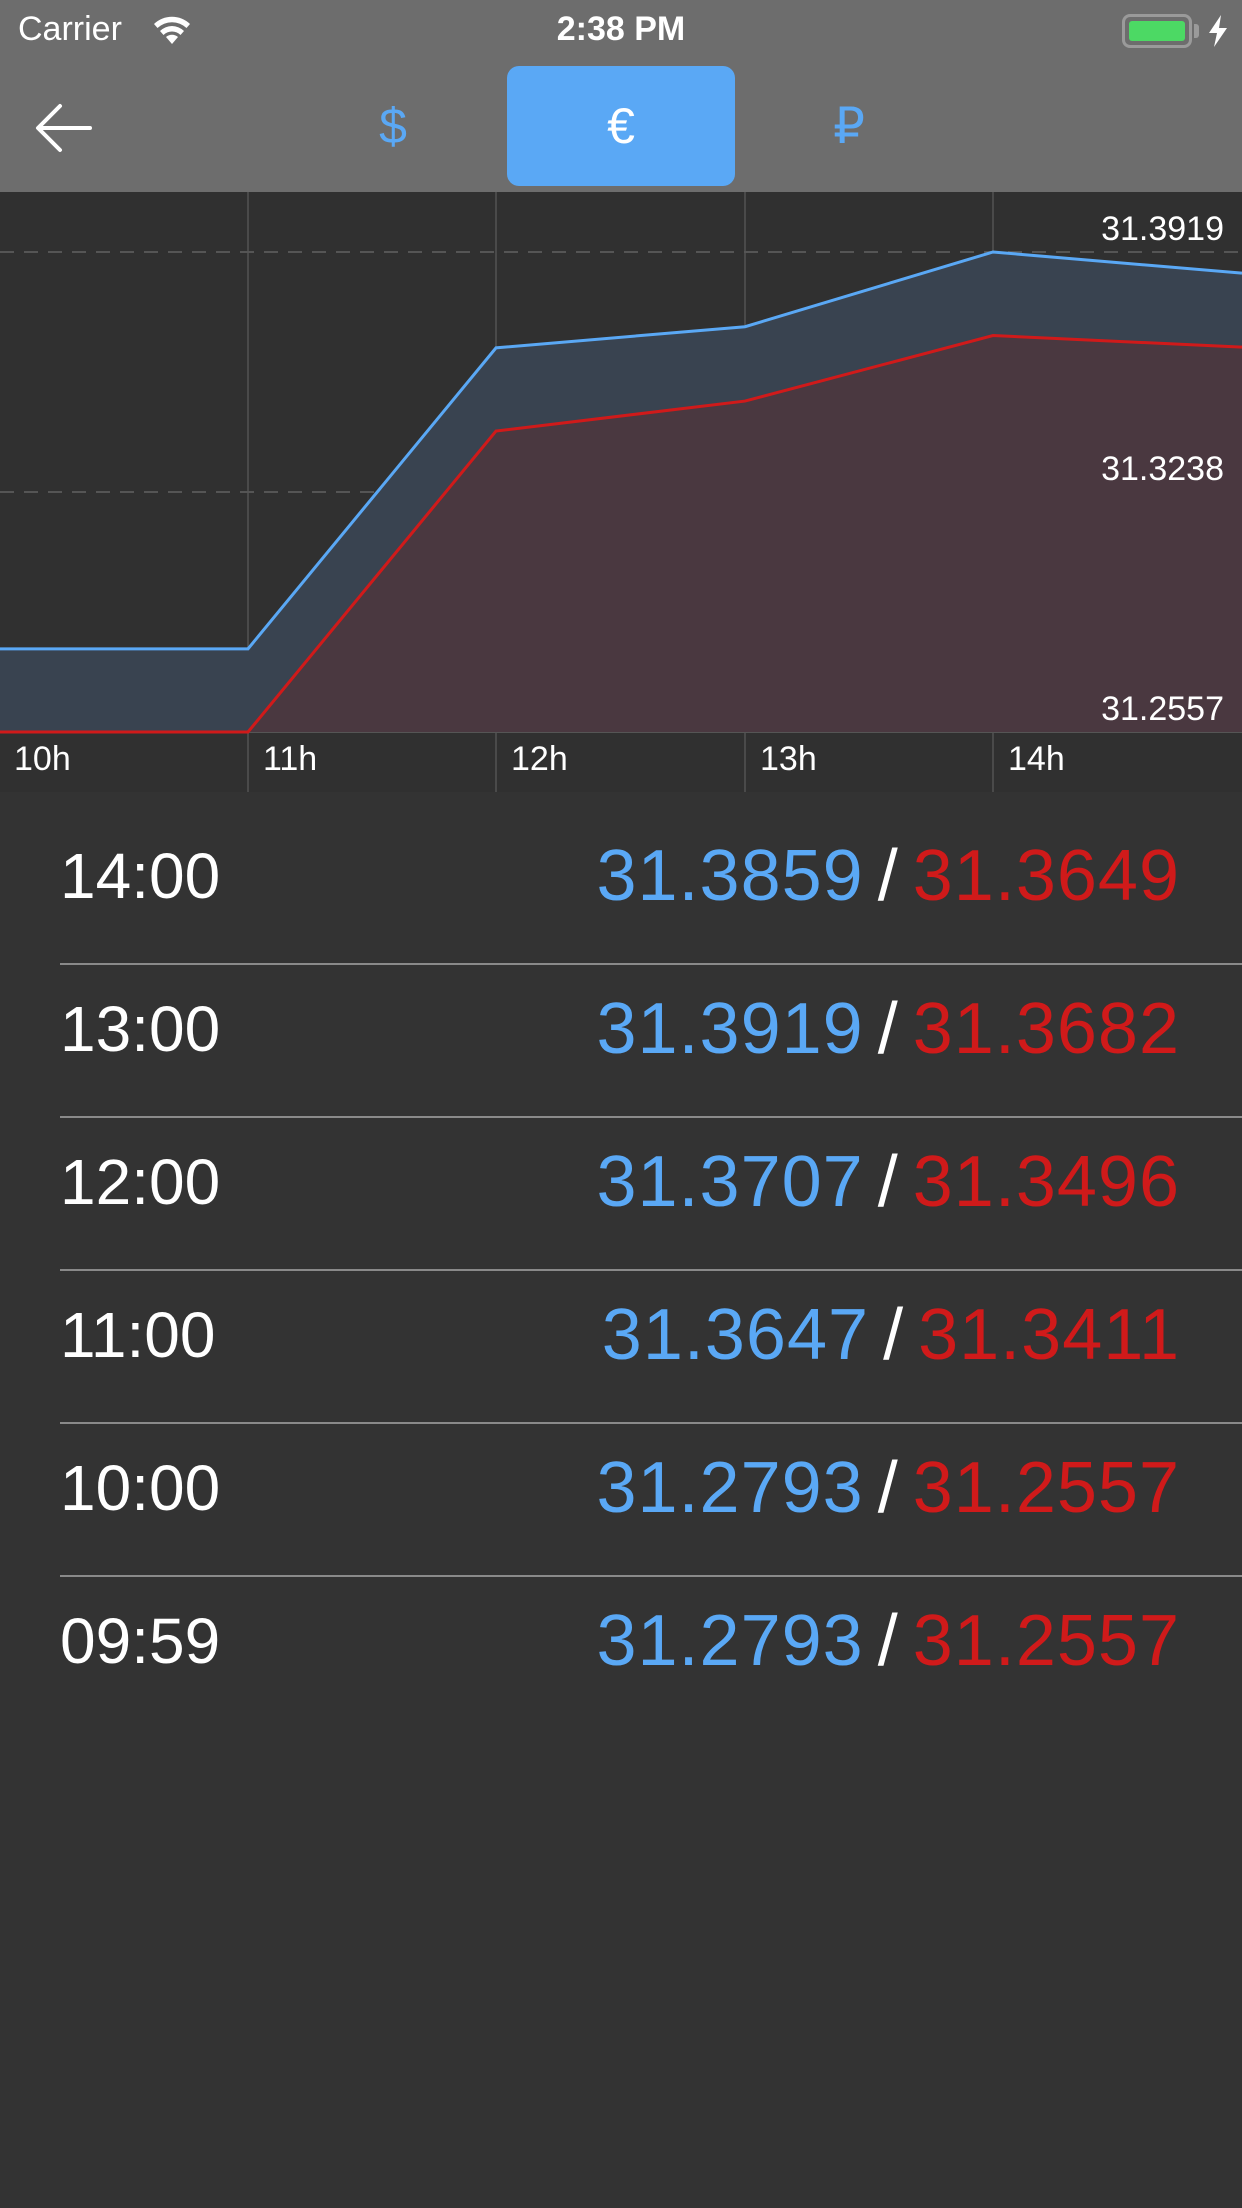  I want to click on status-bar: Carrier 2:38 PM, so click(621, 31).